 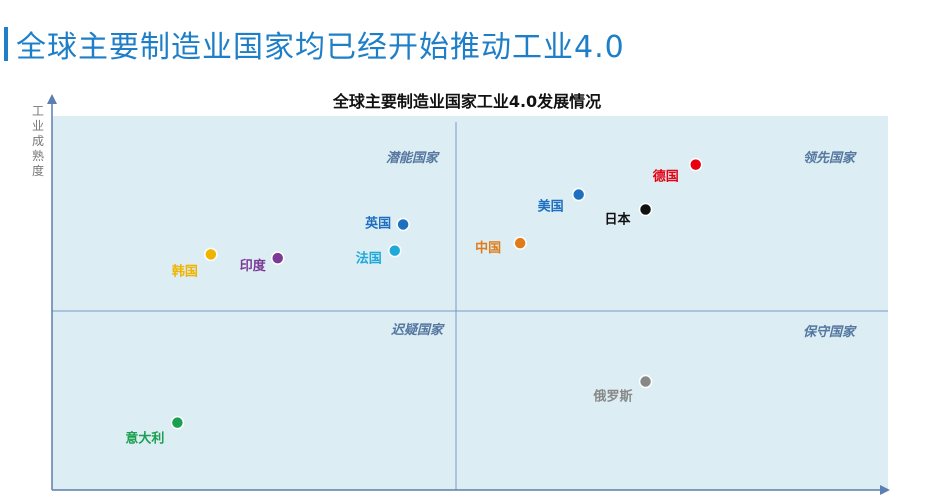 I want to click on data-point-label: 俄罗斯, so click(x=613, y=397).